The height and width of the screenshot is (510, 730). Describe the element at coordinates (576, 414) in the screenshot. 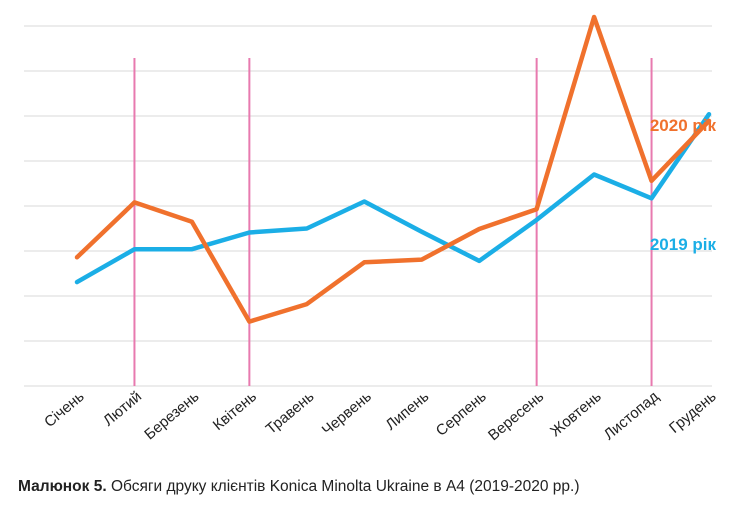

I see `x-tick-label: Жовтень` at that location.